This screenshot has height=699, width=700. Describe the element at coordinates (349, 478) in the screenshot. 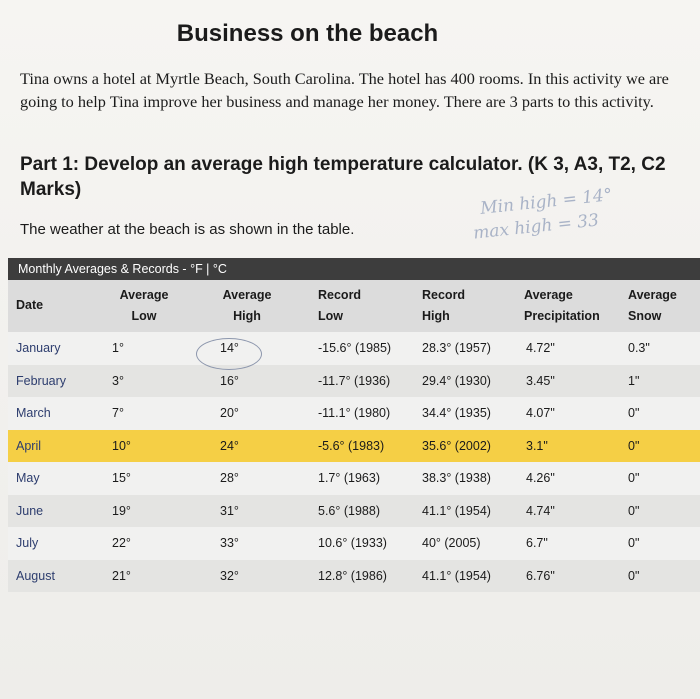

I see `cell-record-low: 1.7° (1963)` at that location.